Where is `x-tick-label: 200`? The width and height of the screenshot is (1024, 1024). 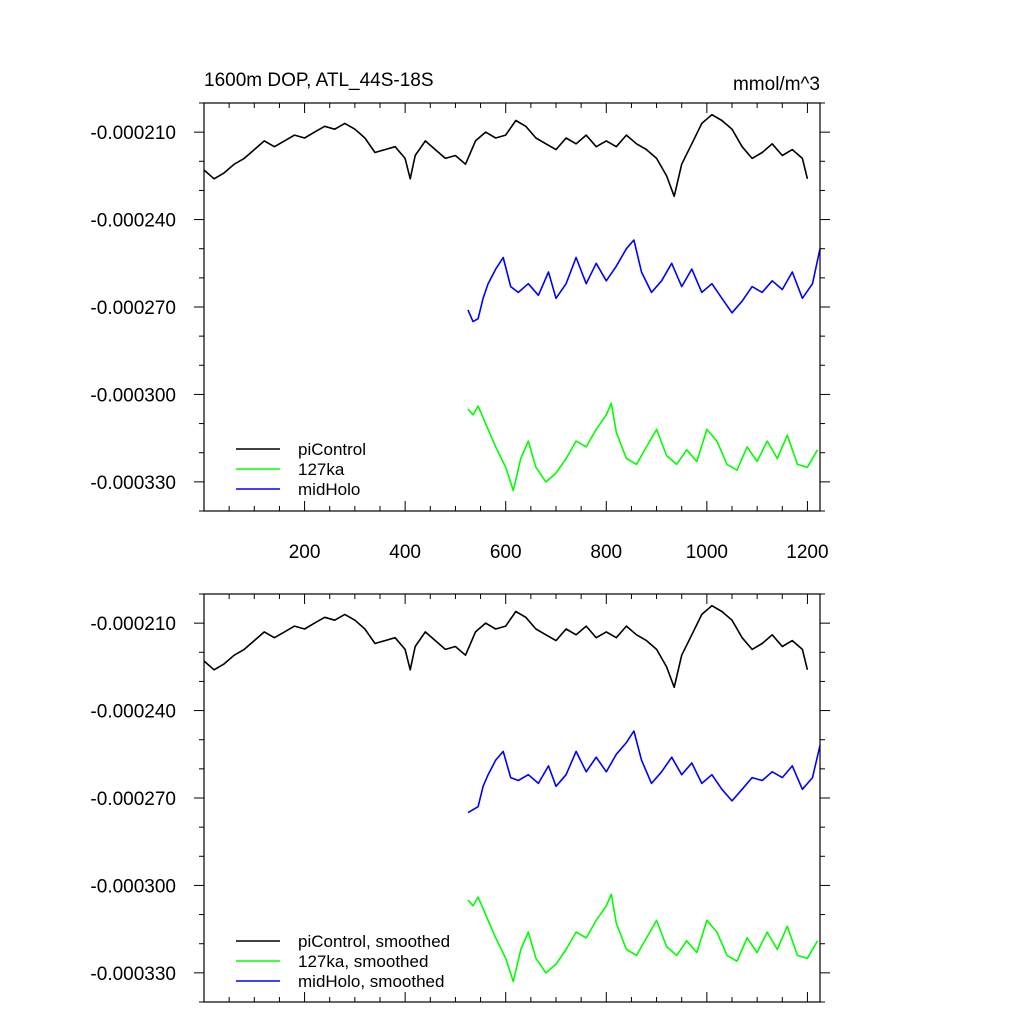 x-tick-label: 200 is located at coordinates (305, 552).